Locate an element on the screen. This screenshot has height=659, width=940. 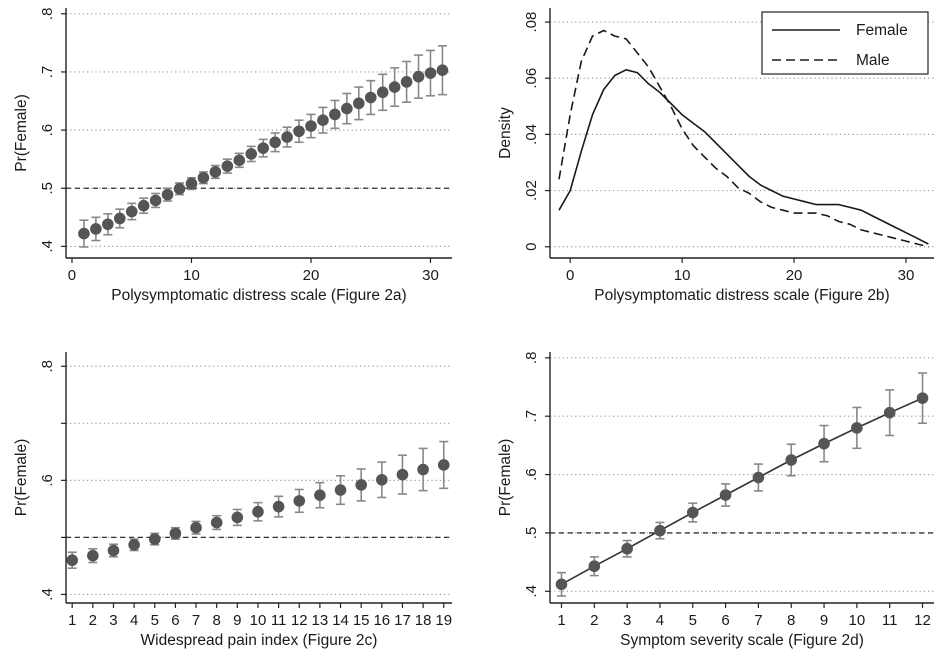
y-tick-label: 0 is located at coordinates (531, 247).